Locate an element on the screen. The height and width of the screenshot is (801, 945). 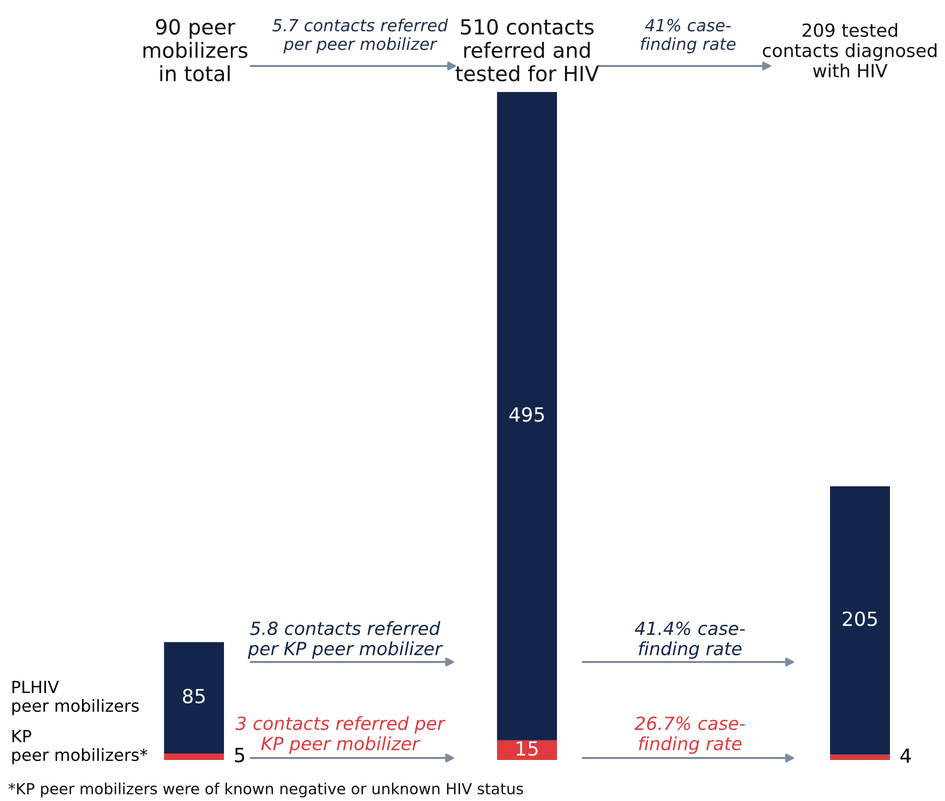
text: 5.7 contacts referred per peer mobilizer is located at coordinates (360, 36).